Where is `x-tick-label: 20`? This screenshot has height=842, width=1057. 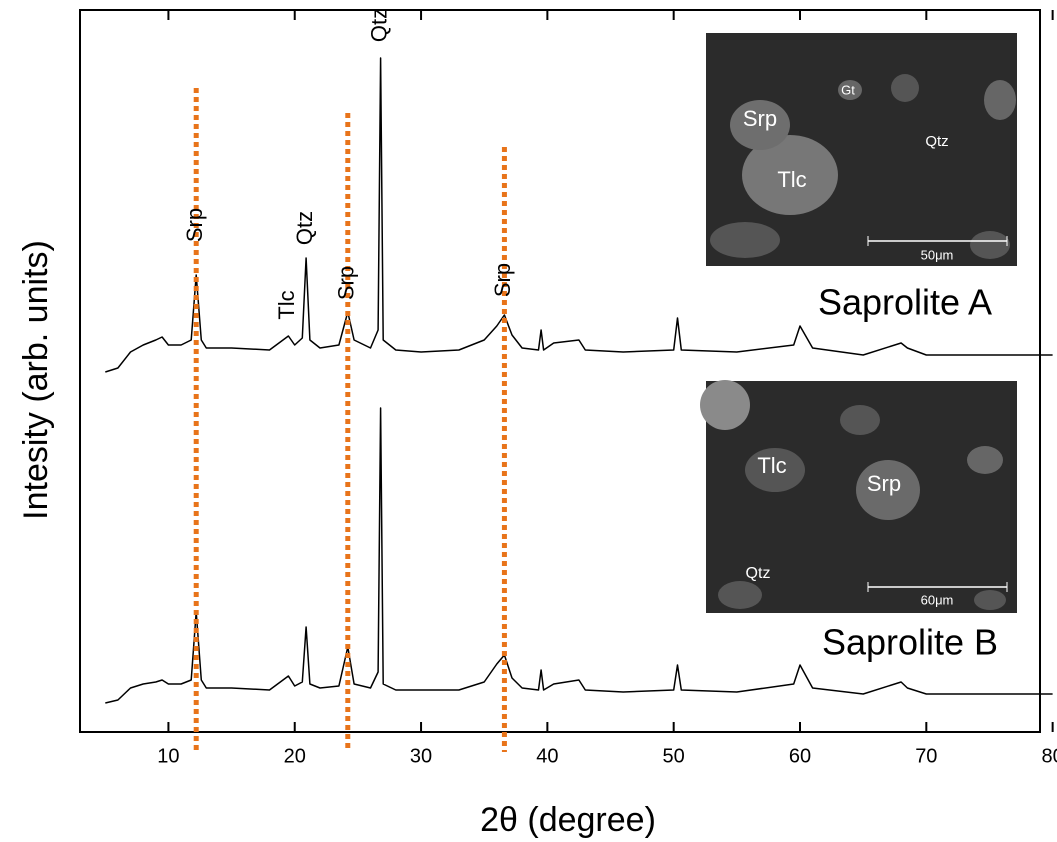
x-tick-label: 20 is located at coordinates (295, 756).